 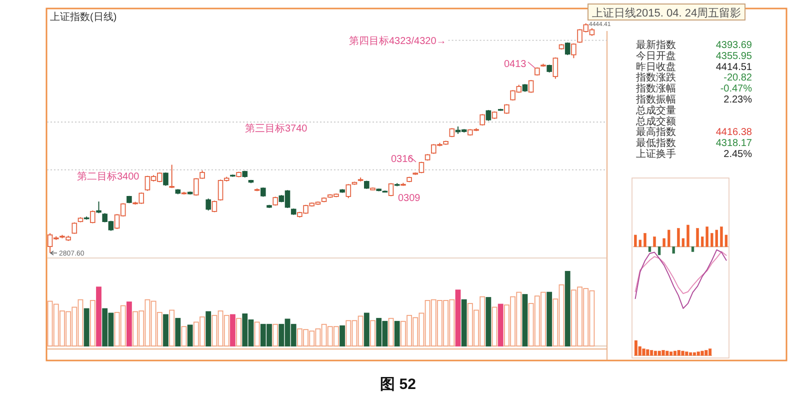 I want to click on title-box: 上证日线2015. 04. 24周五留影, so click(x=667, y=12).